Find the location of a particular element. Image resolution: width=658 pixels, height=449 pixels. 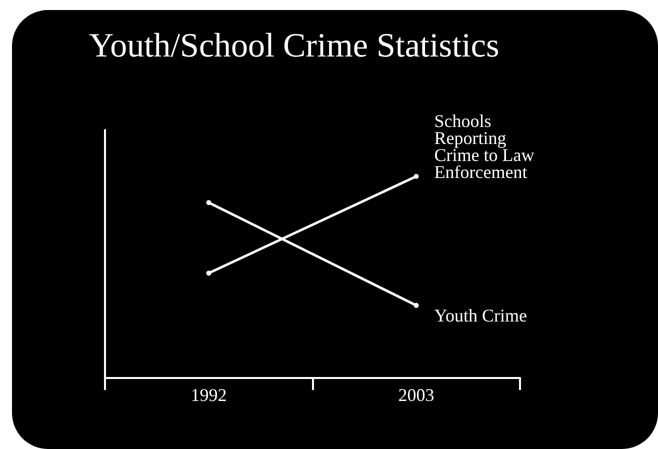

series-label: Youth Crime is located at coordinates (480, 315).